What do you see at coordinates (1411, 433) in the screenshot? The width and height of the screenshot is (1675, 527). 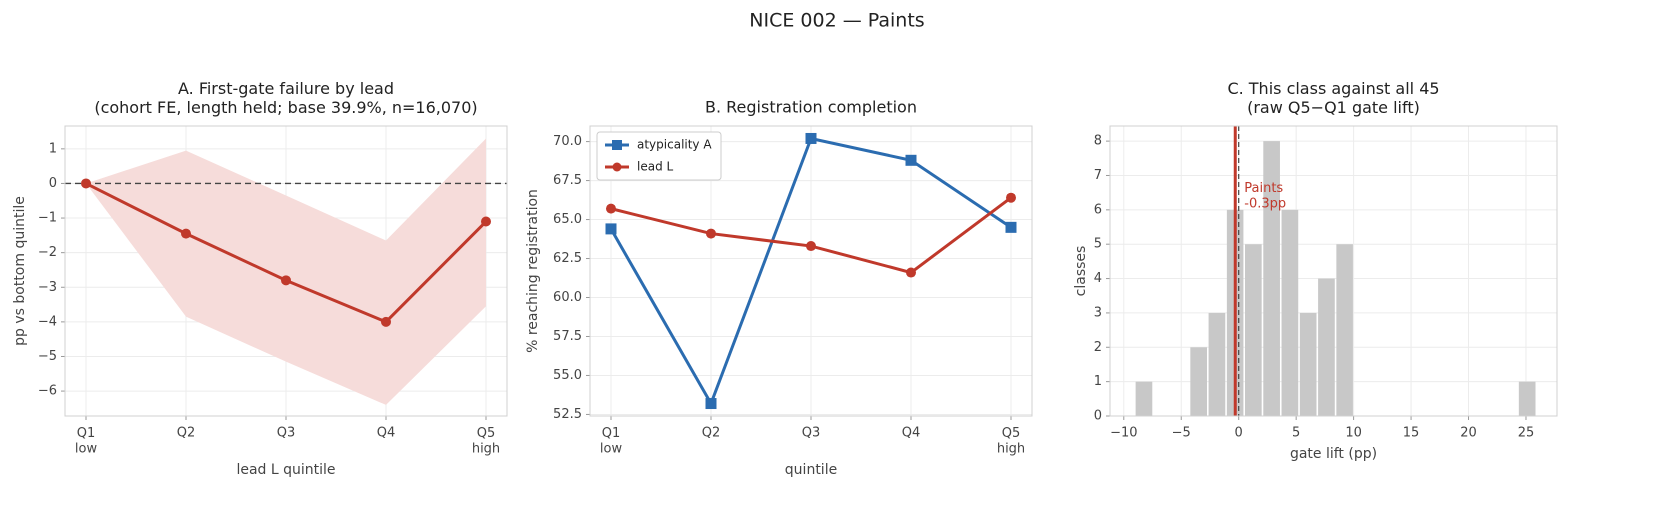 I see `x-tick-label: 15` at bounding box center [1411, 433].